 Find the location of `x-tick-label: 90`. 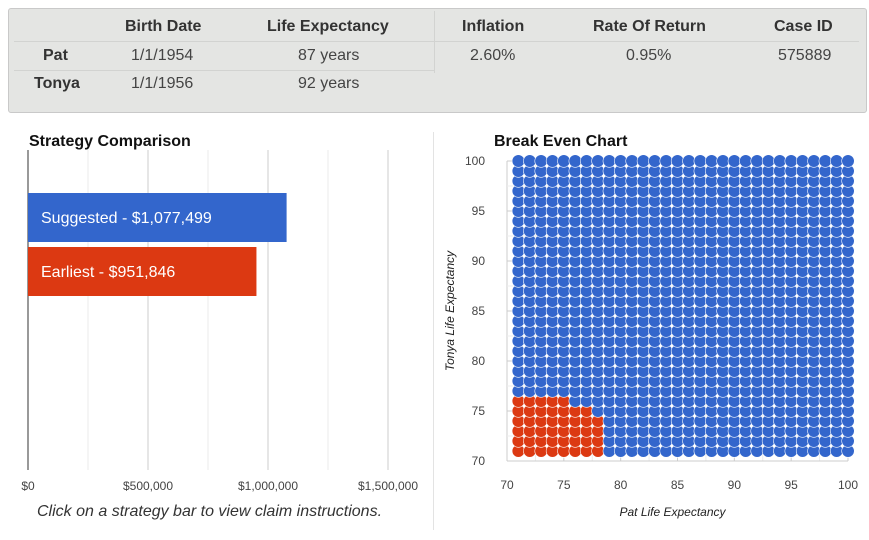

x-tick-label: 90 is located at coordinates (735, 485).